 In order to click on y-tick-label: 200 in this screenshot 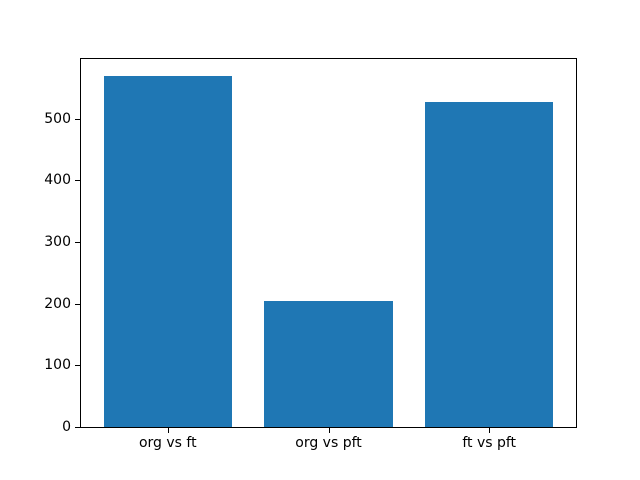, I will do `click(57, 303)`.